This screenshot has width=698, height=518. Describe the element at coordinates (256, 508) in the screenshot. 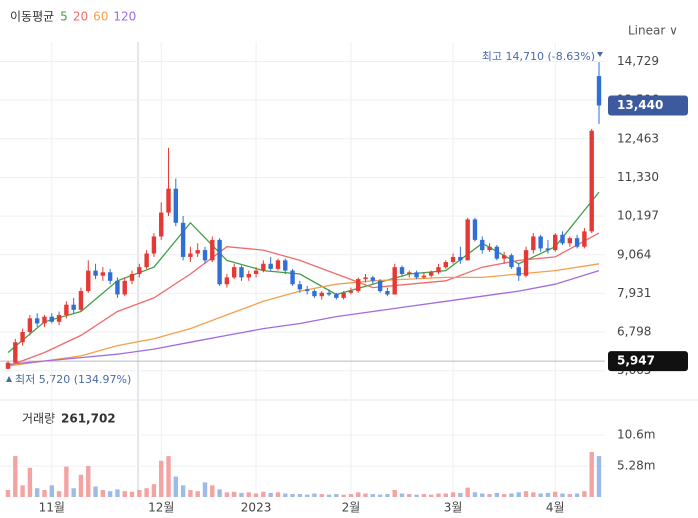

I see `x-tick-label: 2023` at that location.